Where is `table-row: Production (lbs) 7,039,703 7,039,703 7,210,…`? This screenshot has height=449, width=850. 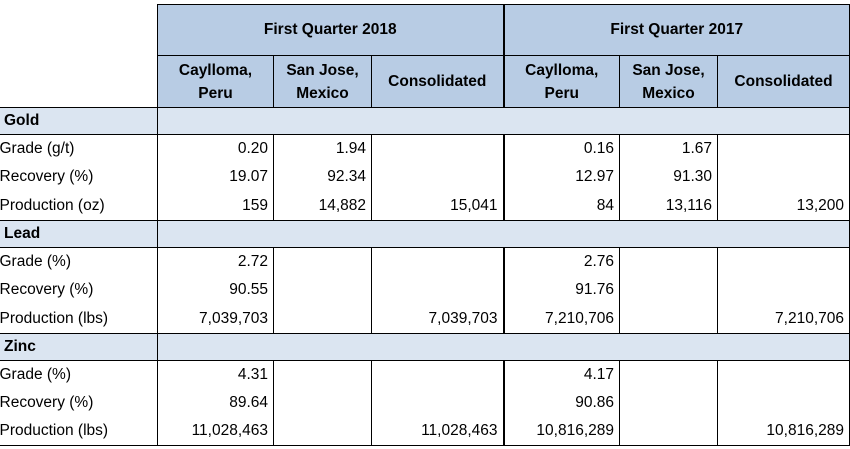 table-row: Production (lbs) 7,039,703 7,039,703 7,210,… is located at coordinates (425, 319).